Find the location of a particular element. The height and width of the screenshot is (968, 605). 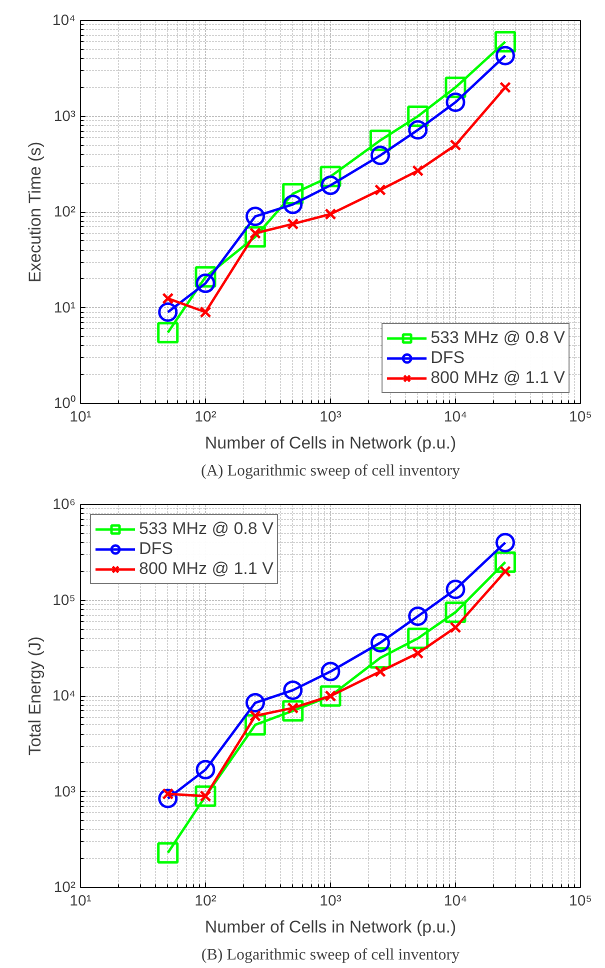

y-tick-label: 10⁵ is located at coordinates (64, 600).